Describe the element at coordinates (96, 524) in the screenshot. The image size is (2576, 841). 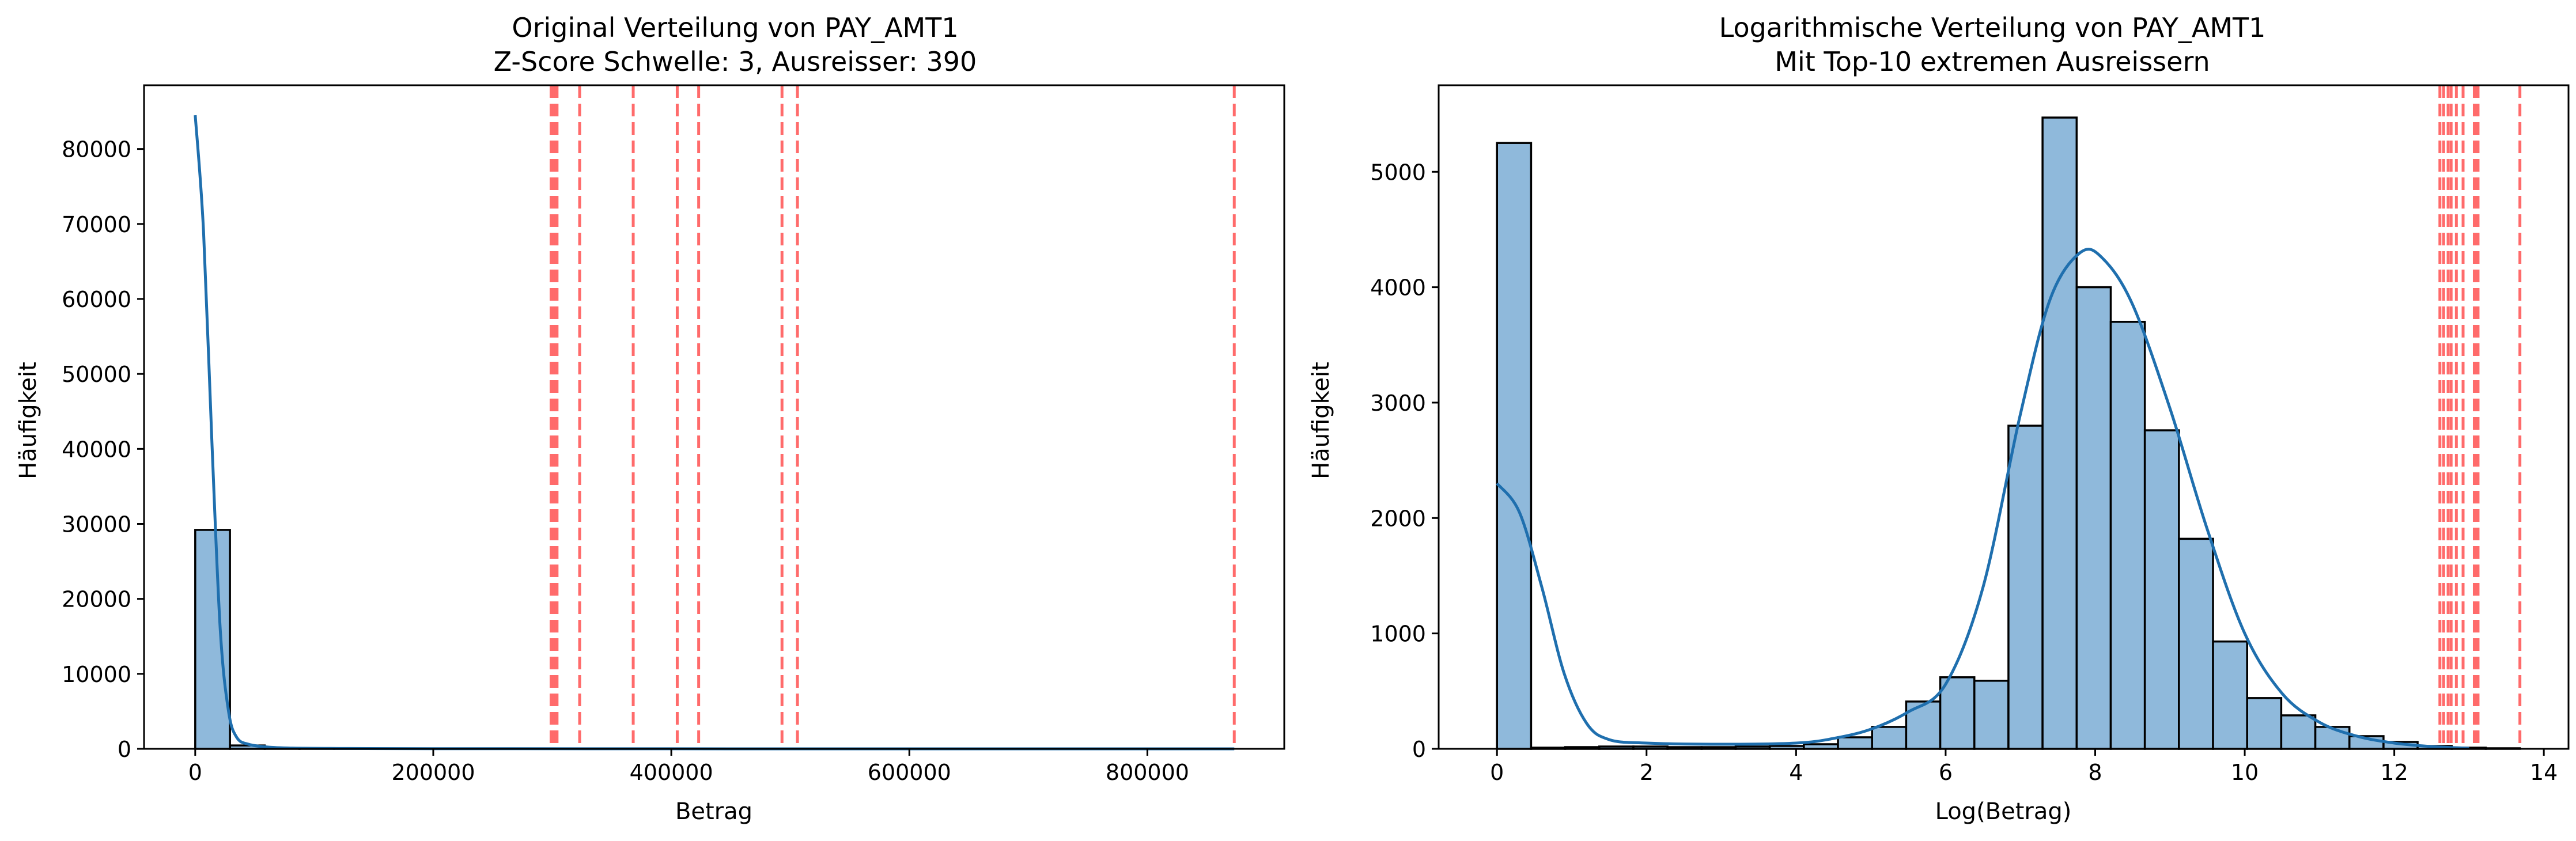
I see `y-tick-label: 30000` at that location.